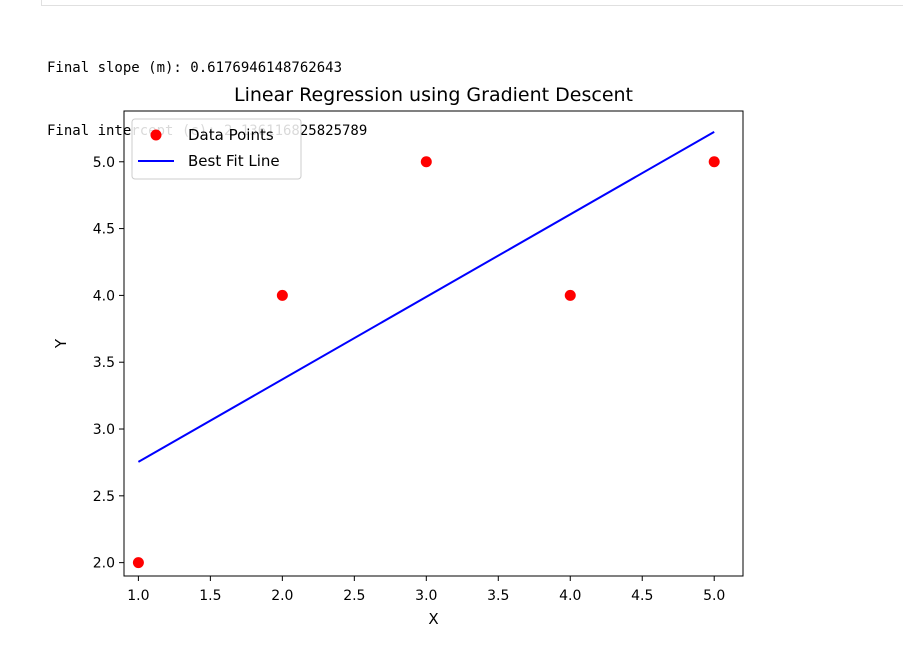 Image resolution: width=903 pixels, height=648 pixels. Describe the element at coordinates (61, 343) in the screenshot. I see `y-axis-label: Y` at that location.